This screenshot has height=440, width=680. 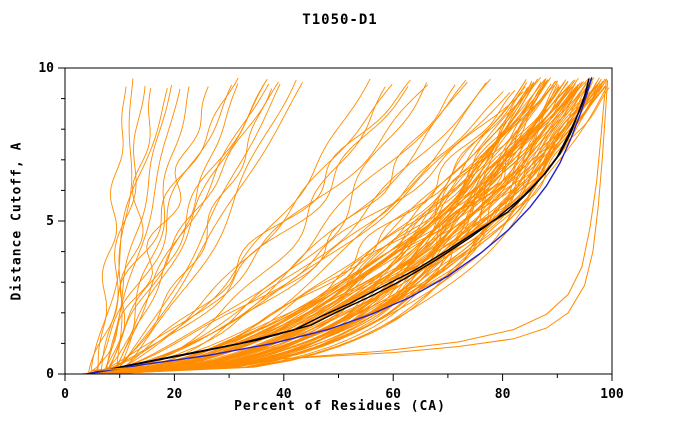 I want to click on x-tick-label: 40, so click(x=284, y=394).